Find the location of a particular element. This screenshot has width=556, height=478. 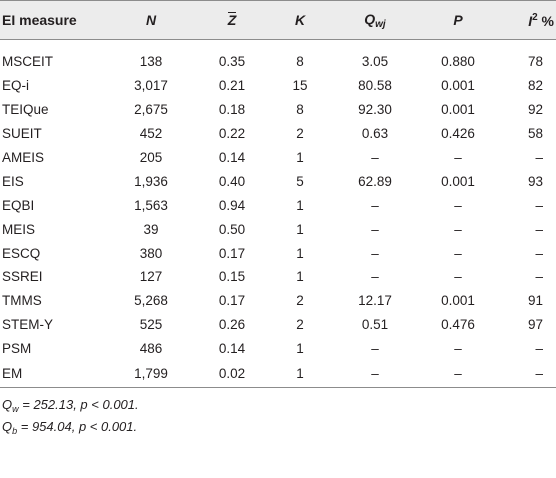

header-i-squared: I2 % is located at coordinates (526, 20).